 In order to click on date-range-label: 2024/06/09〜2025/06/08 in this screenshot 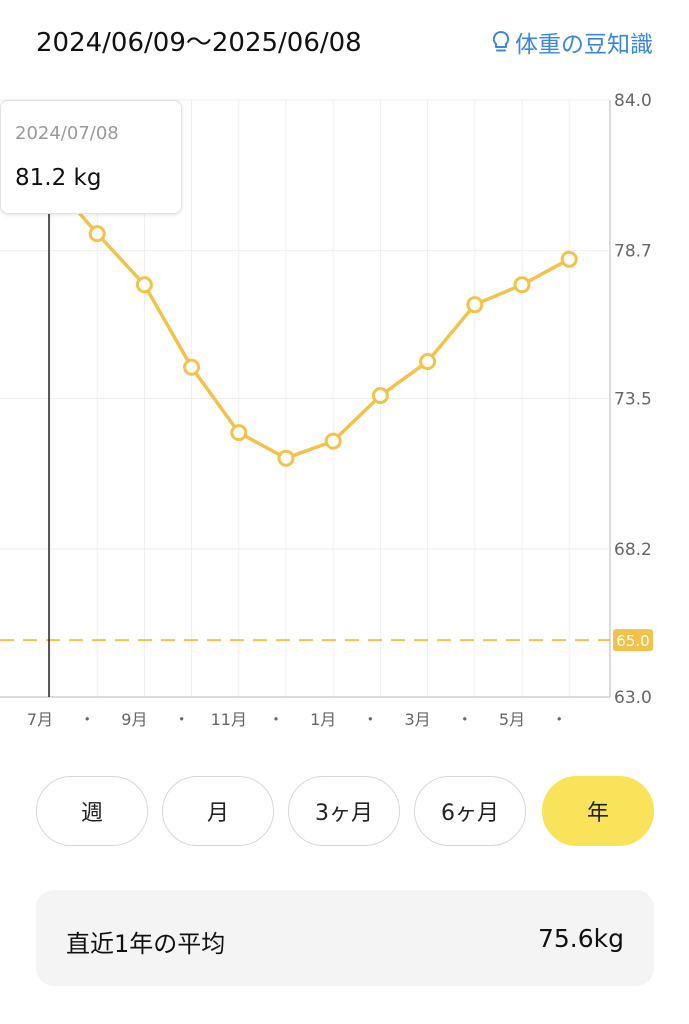, I will do `click(199, 43)`.